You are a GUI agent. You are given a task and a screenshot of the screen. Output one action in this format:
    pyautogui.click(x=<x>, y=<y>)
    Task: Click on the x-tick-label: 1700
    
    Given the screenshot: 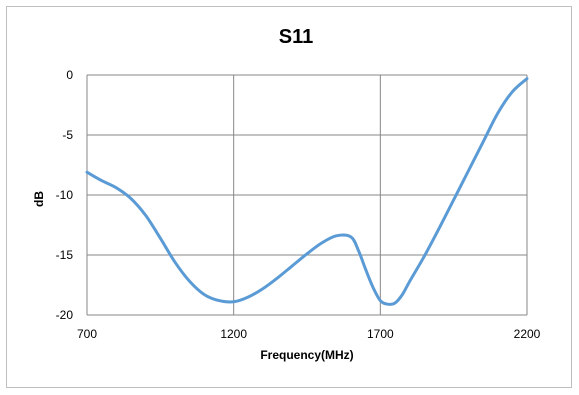 What is the action you would take?
    pyautogui.click(x=380, y=334)
    